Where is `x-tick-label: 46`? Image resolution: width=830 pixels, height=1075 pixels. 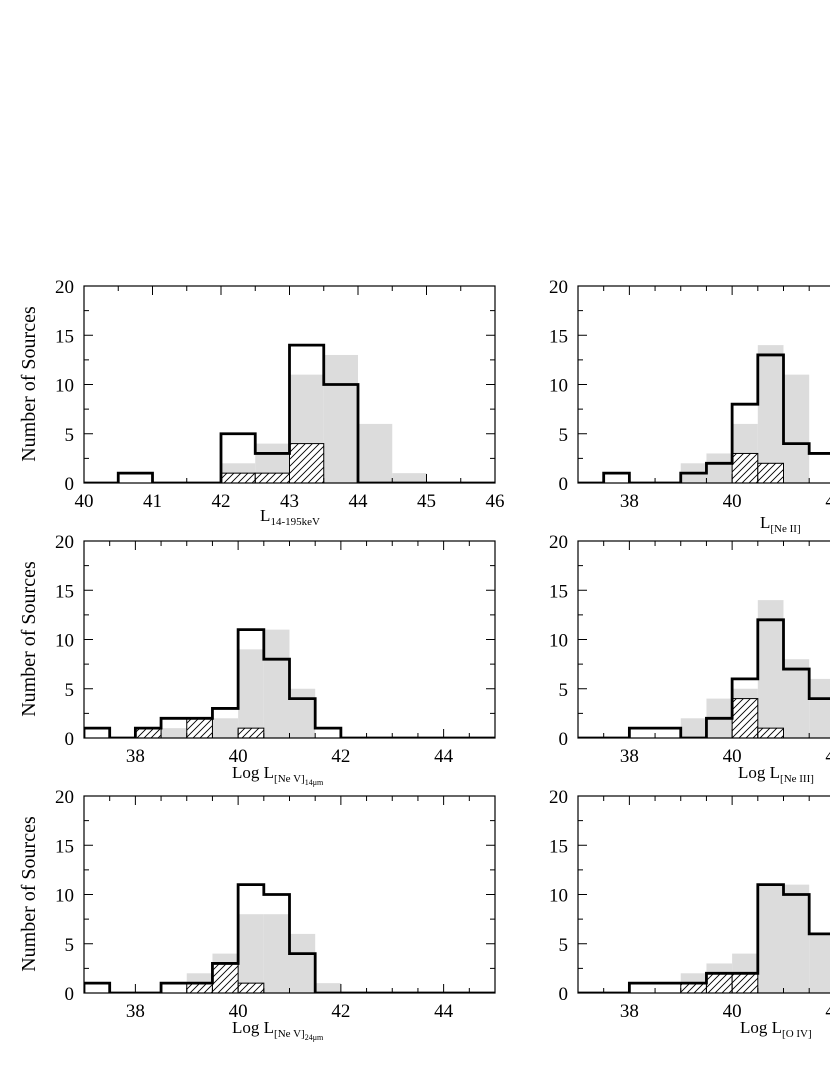 x-tick-label: 46 is located at coordinates (495, 501).